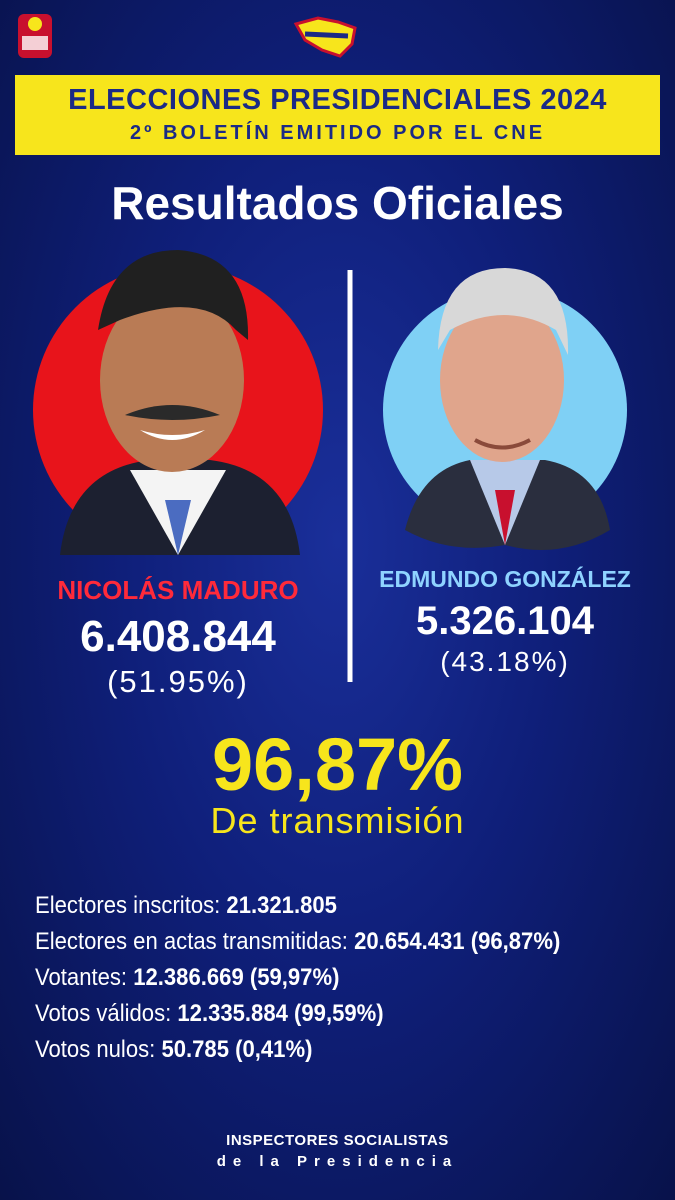 This screenshot has height=1200, width=675. I want to click on stat-label: Electores inscritos:, so click(128, 905).